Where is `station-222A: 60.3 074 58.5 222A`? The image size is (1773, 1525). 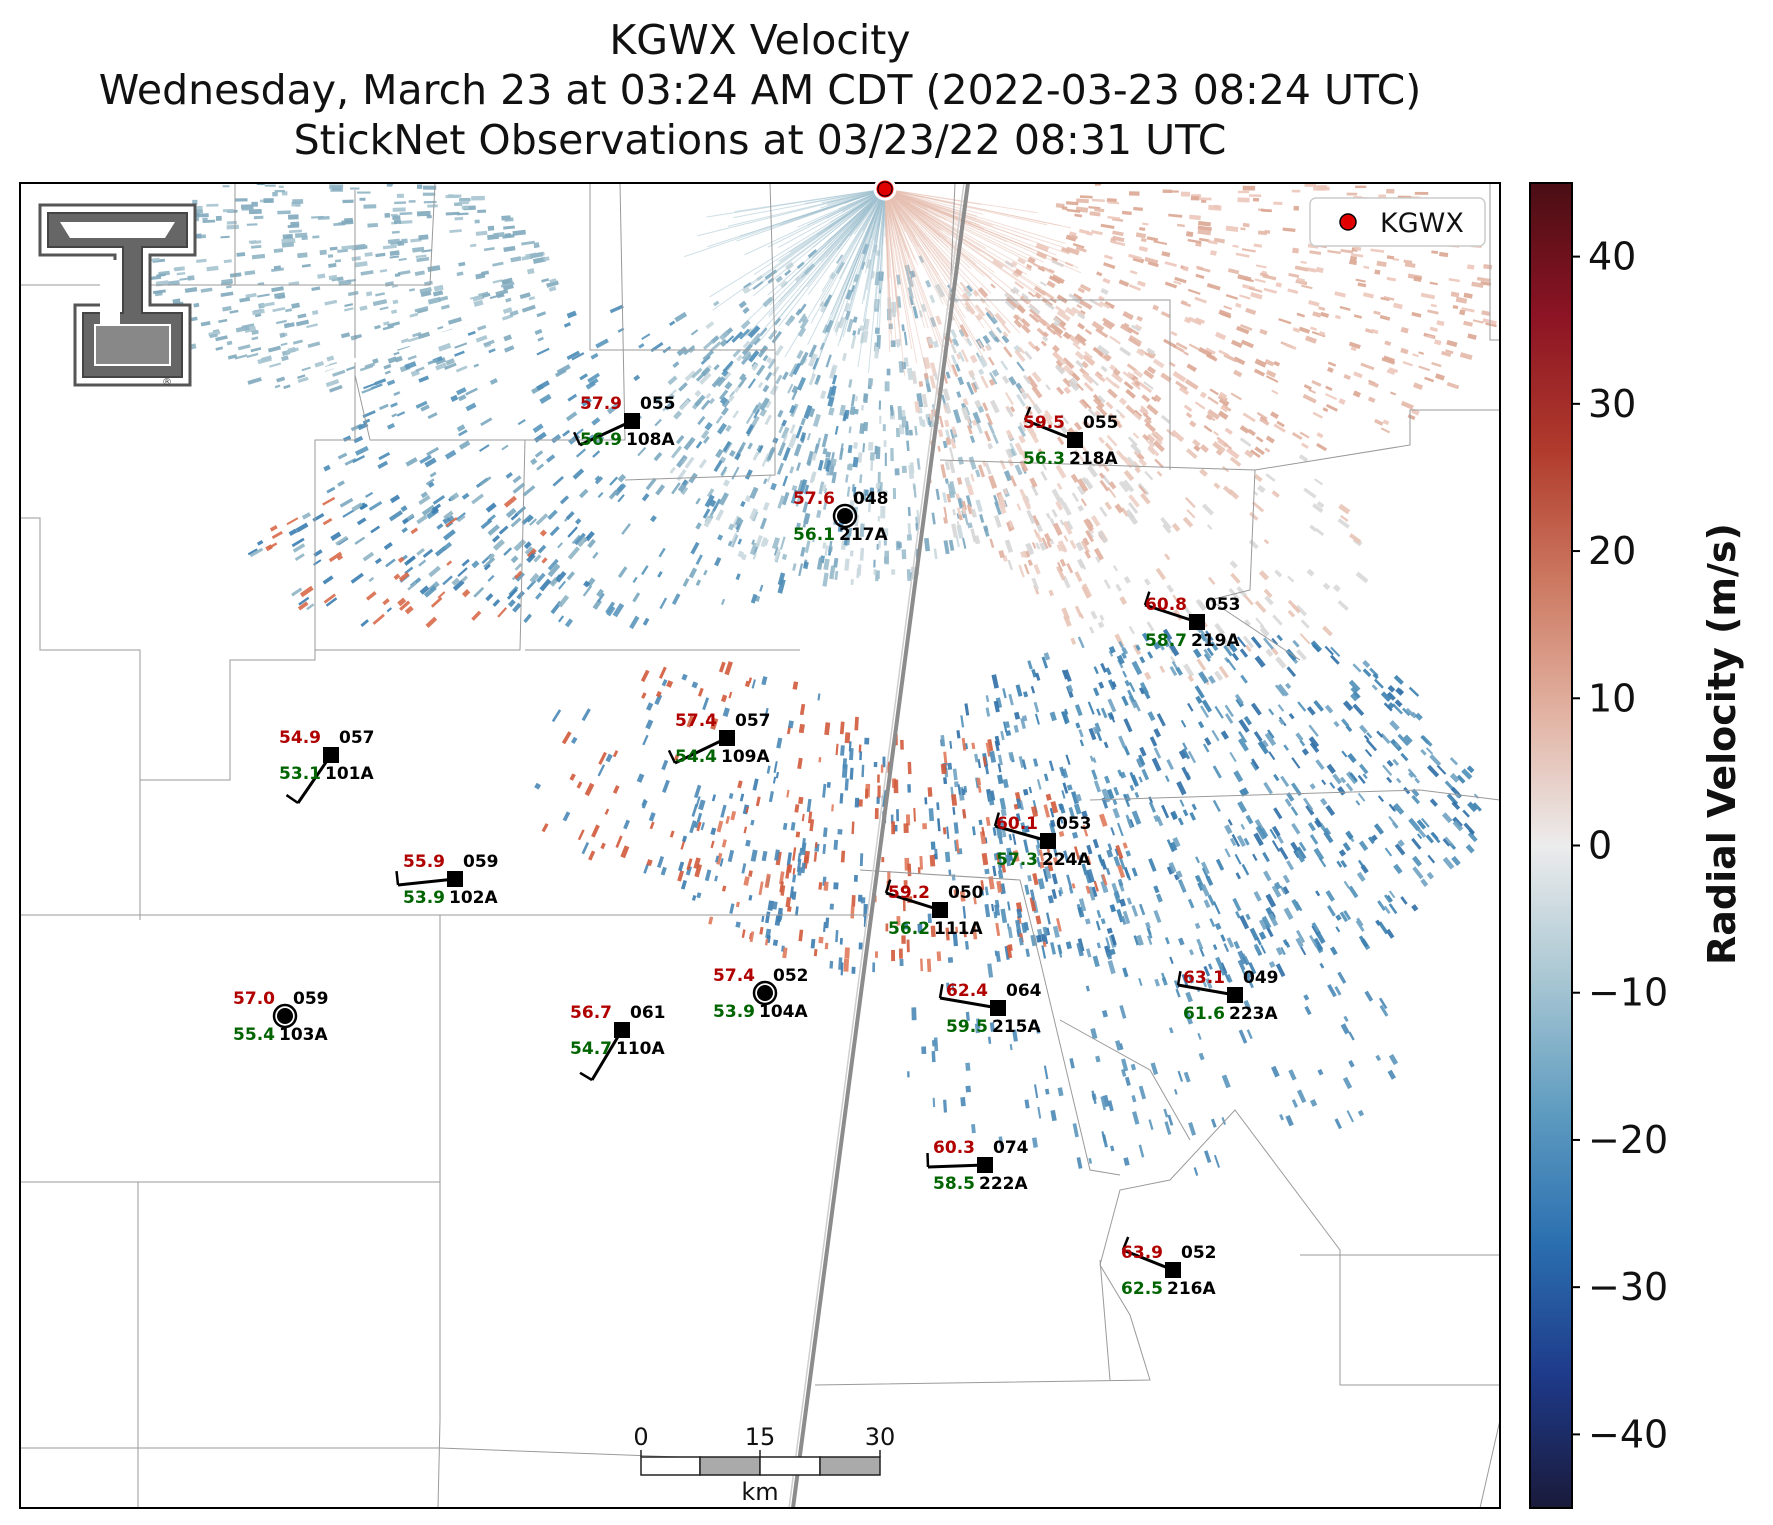 station-222A: 60.3 074 58.5 222A is located at coordinates (977, 1166).